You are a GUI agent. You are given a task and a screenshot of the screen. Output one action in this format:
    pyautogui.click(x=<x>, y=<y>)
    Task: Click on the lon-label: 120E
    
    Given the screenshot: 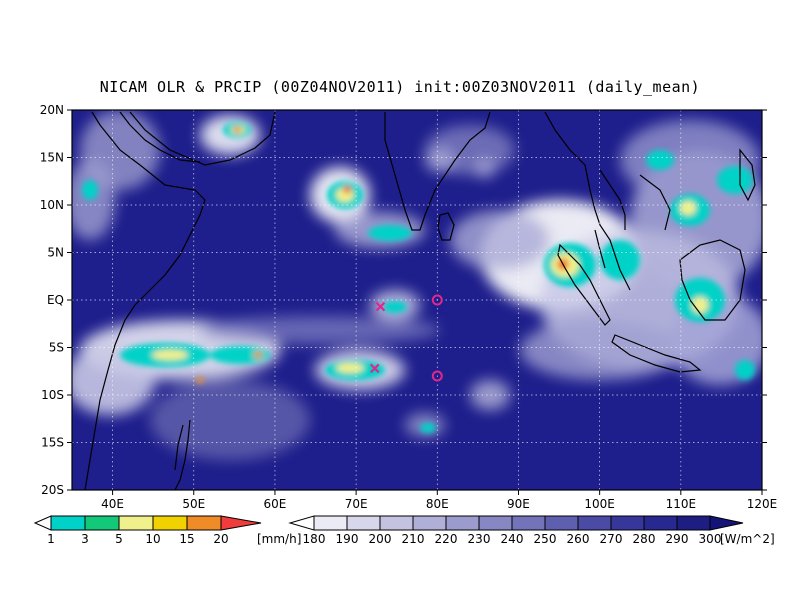 What is the action you would take?
    pyautogui.click(x=762, y=504)
    